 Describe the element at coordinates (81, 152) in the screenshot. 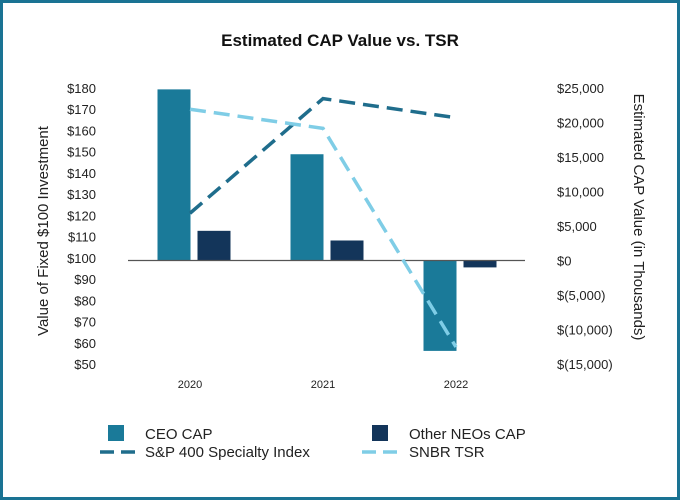

I see `left-tick-label: $150` at that location.